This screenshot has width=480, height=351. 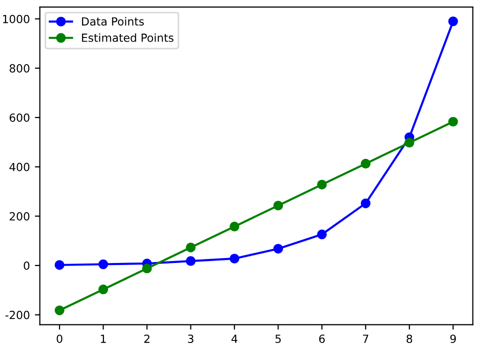 I want to click on y-tick-label: -200, so click(x=17, y=315).